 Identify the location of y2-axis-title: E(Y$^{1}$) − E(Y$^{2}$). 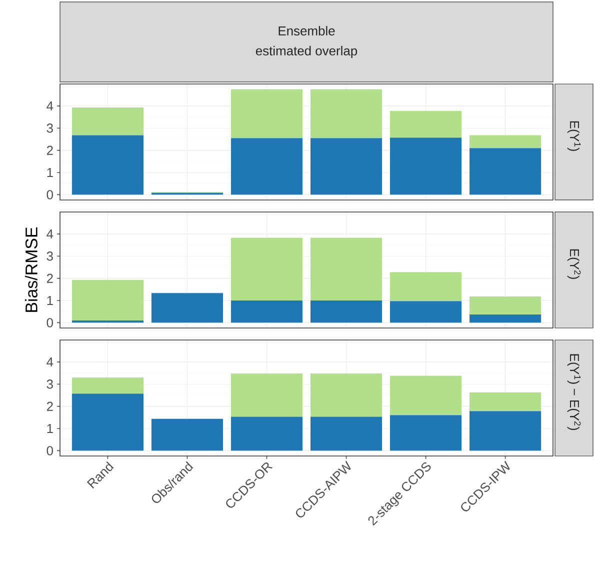
(574, 392).